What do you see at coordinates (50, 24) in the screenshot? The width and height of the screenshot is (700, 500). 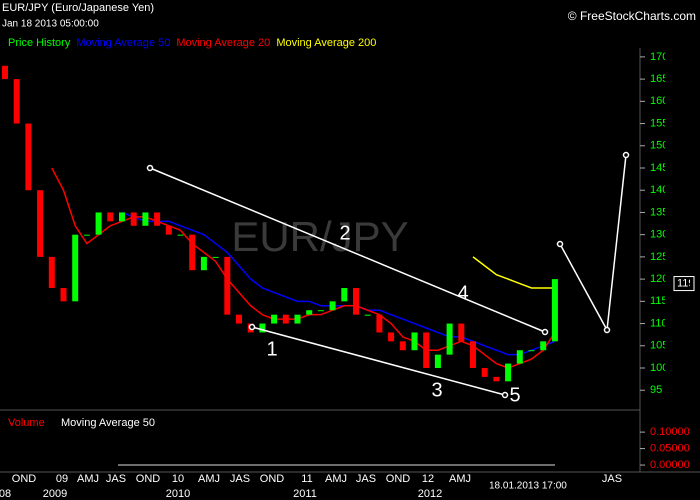 I see `subtitle: Jan 18 2013 05:00:00` at bounding box center [50, 24].